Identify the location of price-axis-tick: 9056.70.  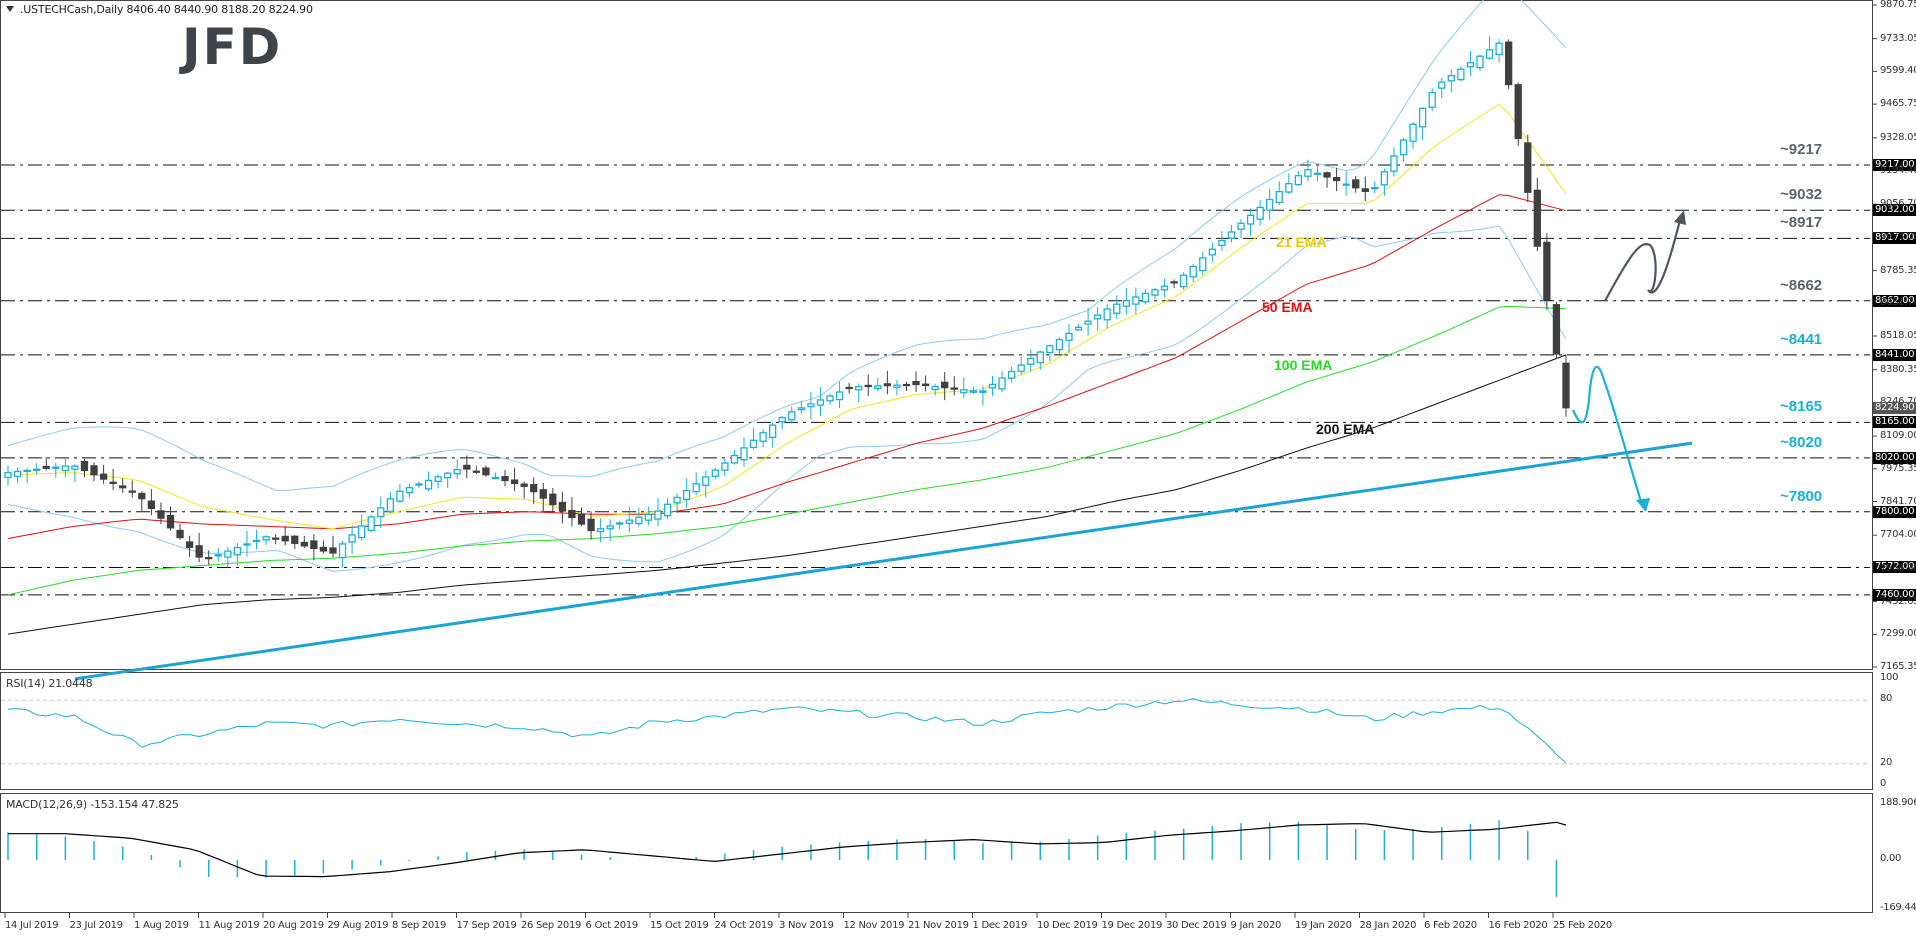
(1898, 204).